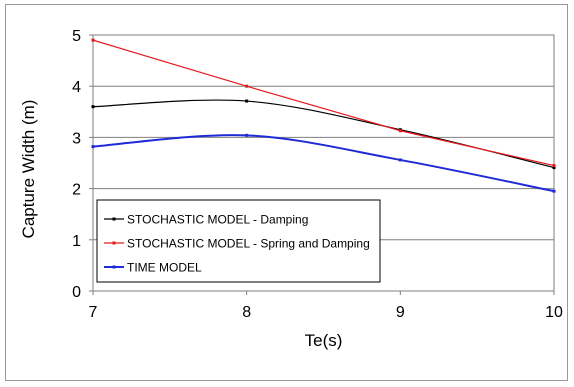 Image resolution: width=574 pixels, height=387 pixels. Describe the element at coordinates (82, 164) in the screenshot. I see `y-tick-labels: 0 1 2 3 4 5` at that location.